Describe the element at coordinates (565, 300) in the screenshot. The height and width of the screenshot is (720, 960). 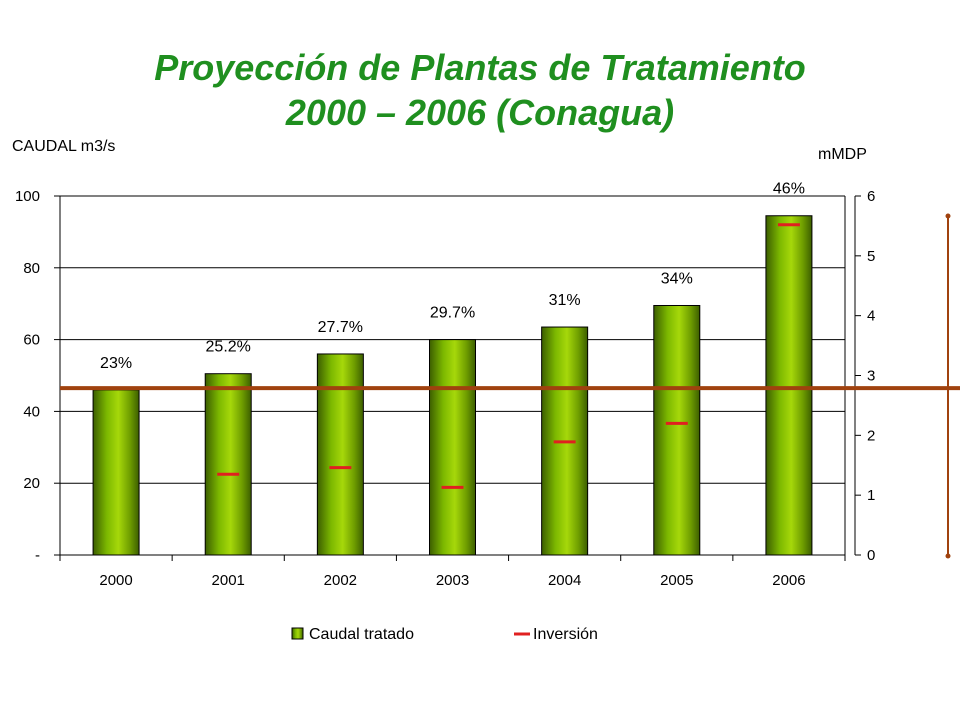
I see `bar-data-label: 31%` at that location.